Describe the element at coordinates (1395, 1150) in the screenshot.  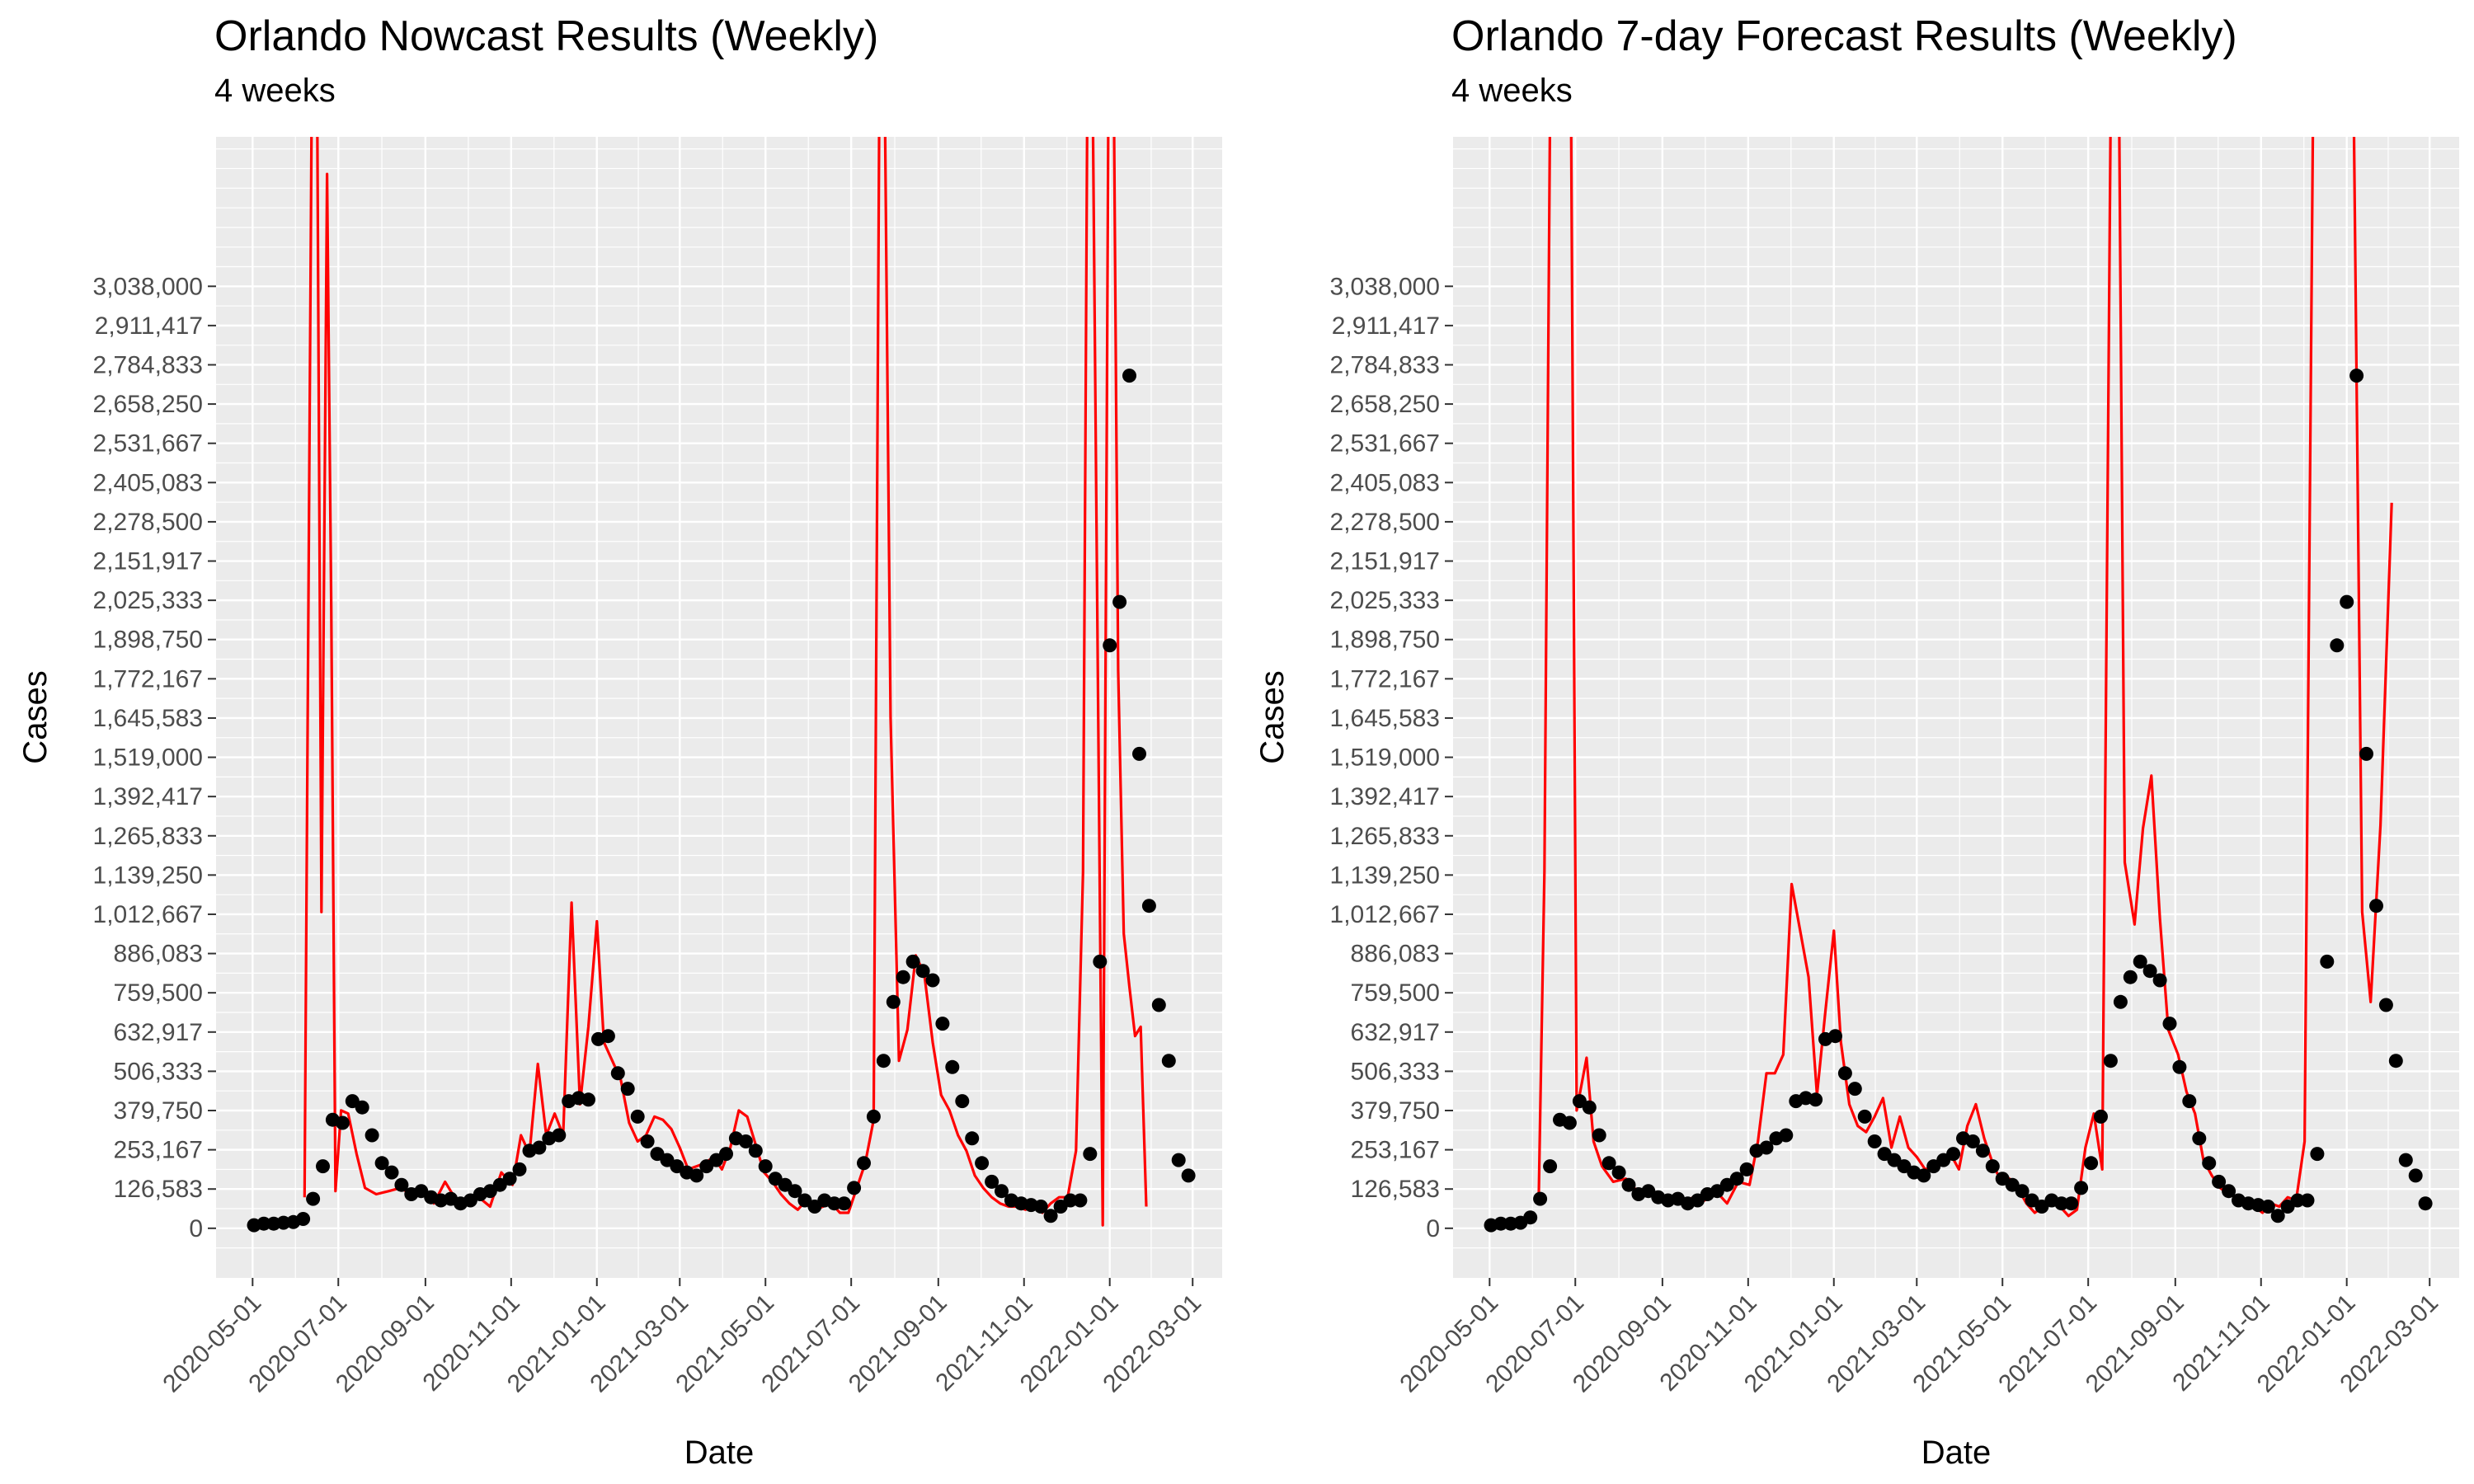
I see `y-tick-label: 253,167` at that location.